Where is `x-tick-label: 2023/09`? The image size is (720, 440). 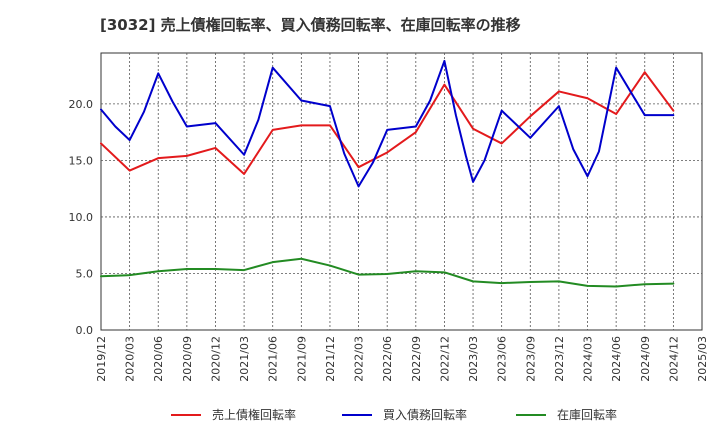
x-tick-label: 2023/09 is located at coordinates (530, 359).